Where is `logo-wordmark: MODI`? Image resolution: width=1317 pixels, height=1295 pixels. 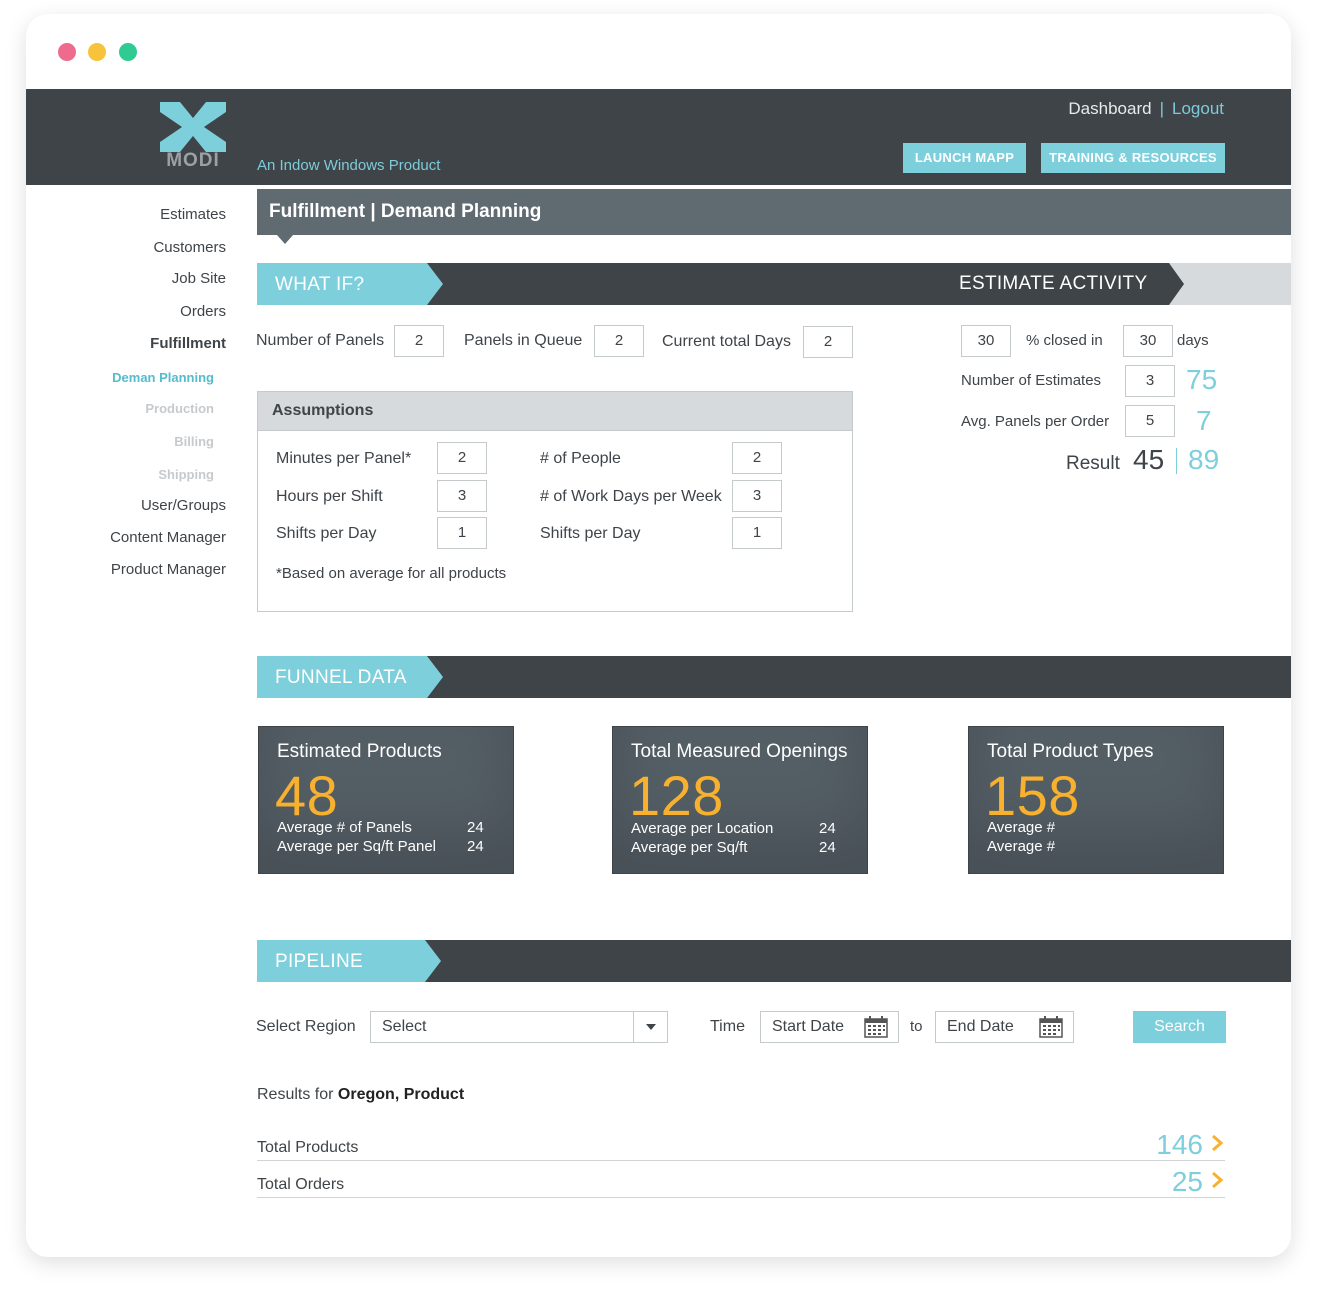 logo-wordmark: MODI is located at coordinates (193, 160).